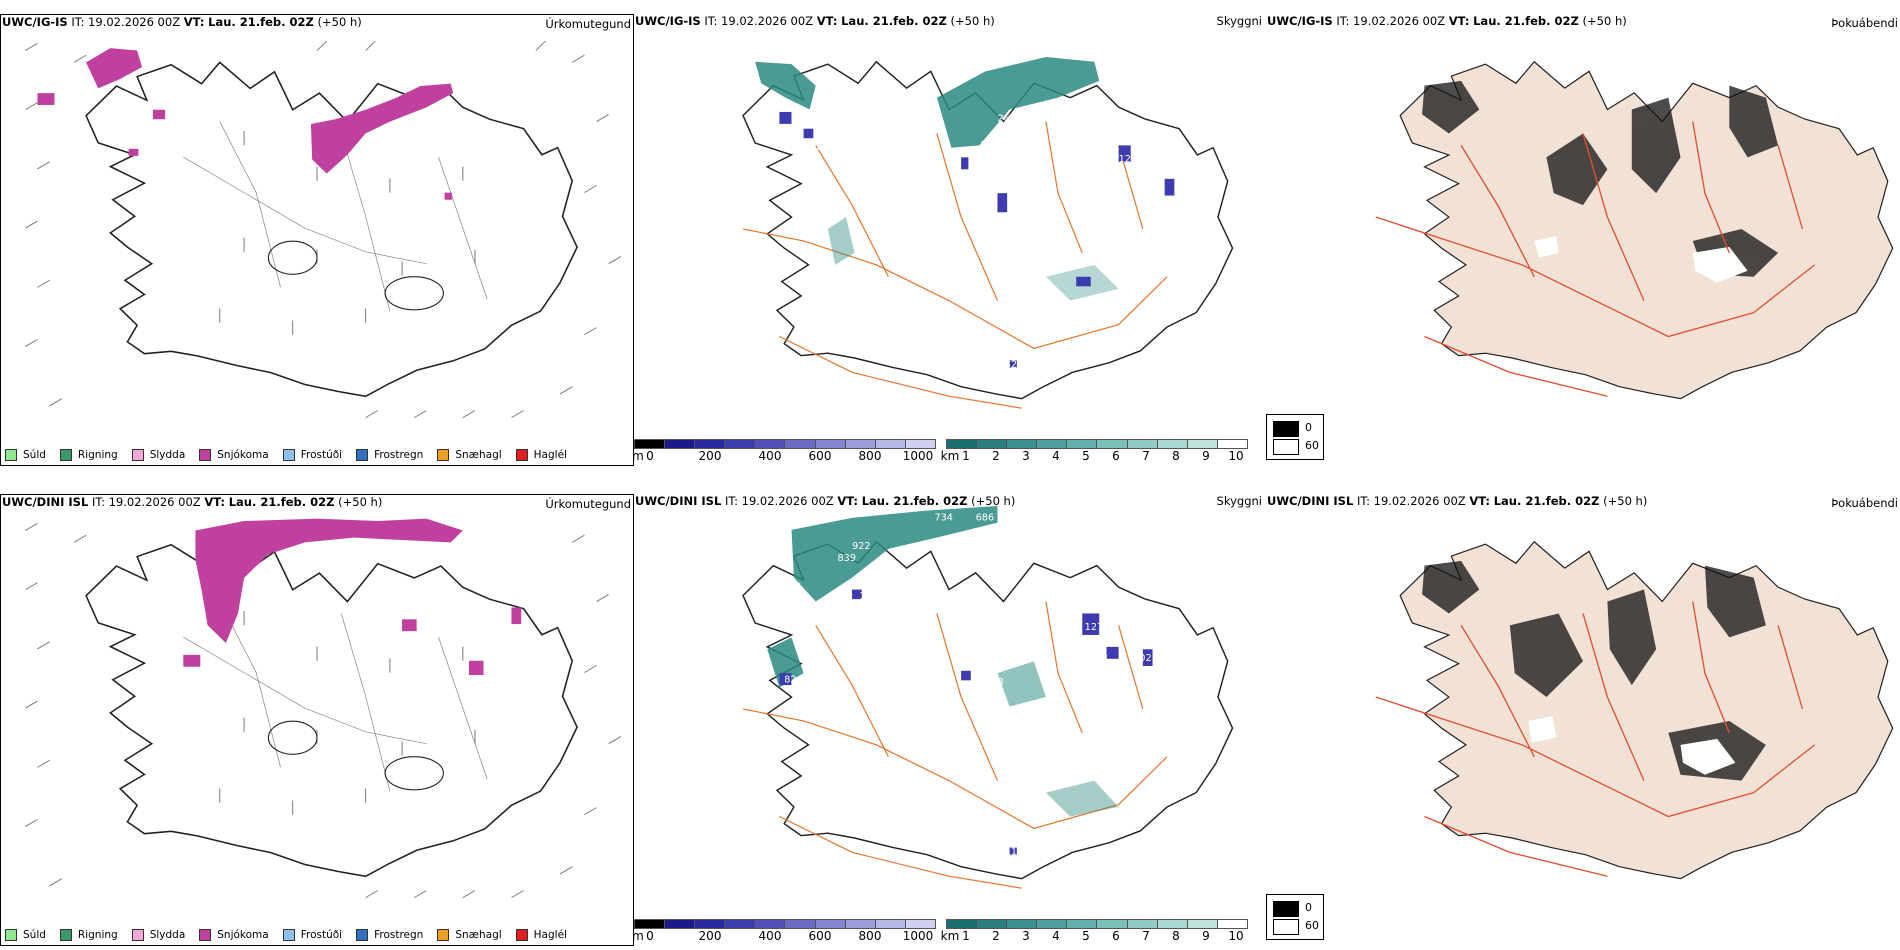  Describe the element at coordinates (847, 558) in the screenshot. I see `svg-text: 839` at that location.